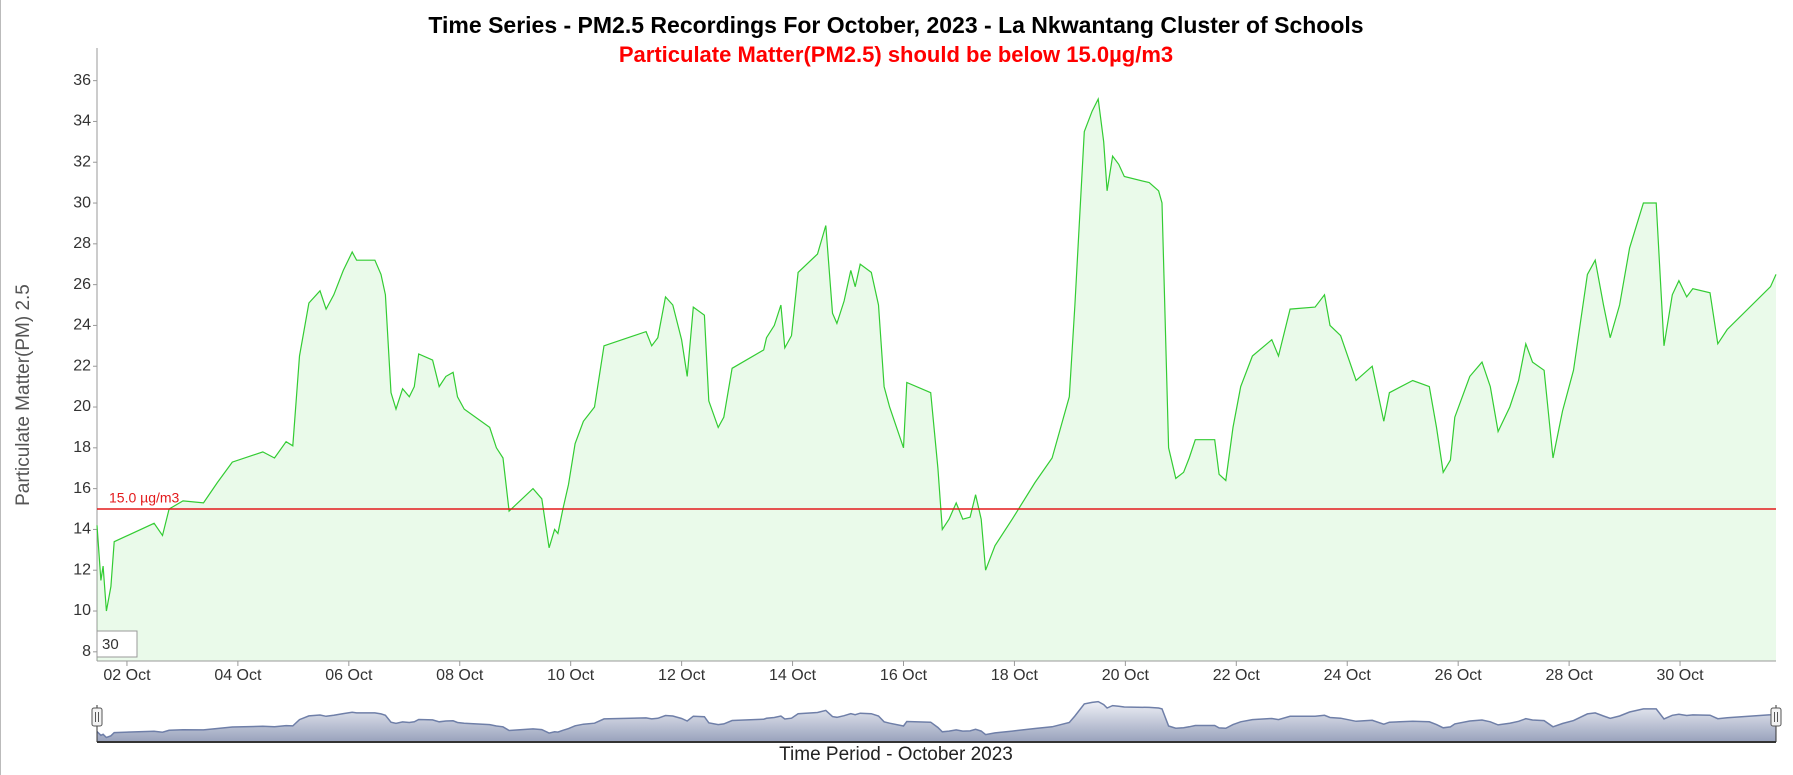 The width and height of the screenshot is (1793, 775). Describe the element at coordinates (571, 675) in the screenshot. I see `x-tick-label: 10 Oct` at that location.